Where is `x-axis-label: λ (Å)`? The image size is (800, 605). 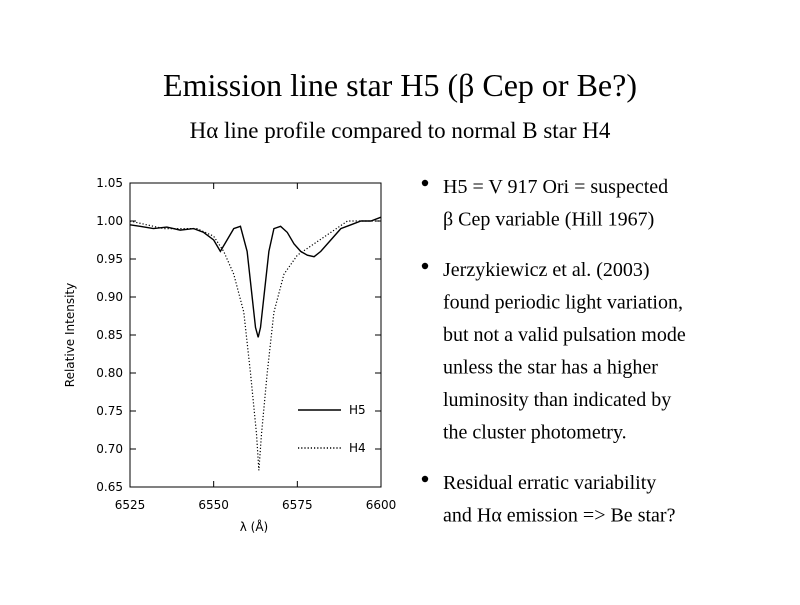 x-axis-label: λ (Å) is located at coordinates (254, 526).